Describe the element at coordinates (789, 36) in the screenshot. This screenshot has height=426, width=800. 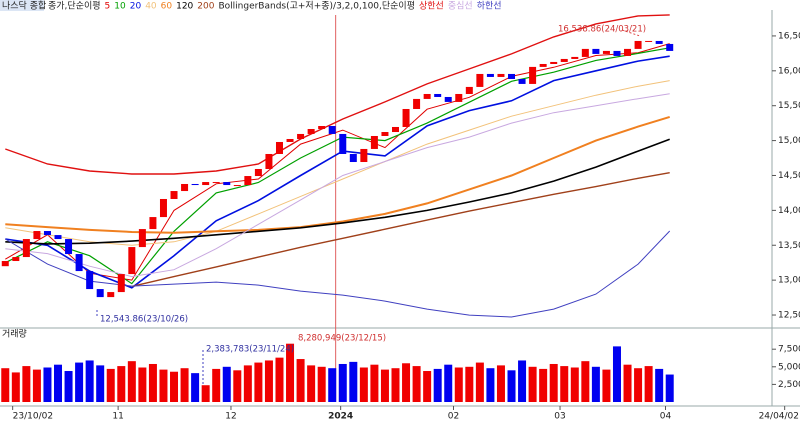
I see `y-tick-label: 16,500` at that location.